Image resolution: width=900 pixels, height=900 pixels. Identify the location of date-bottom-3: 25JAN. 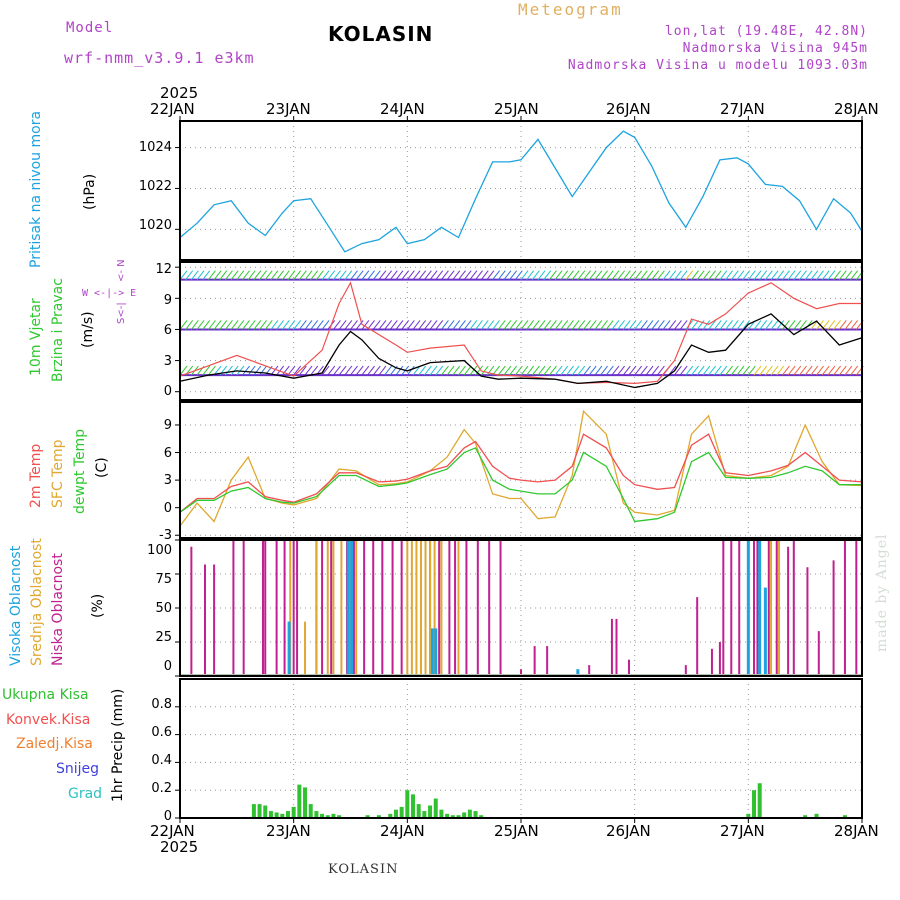
(516, 831).